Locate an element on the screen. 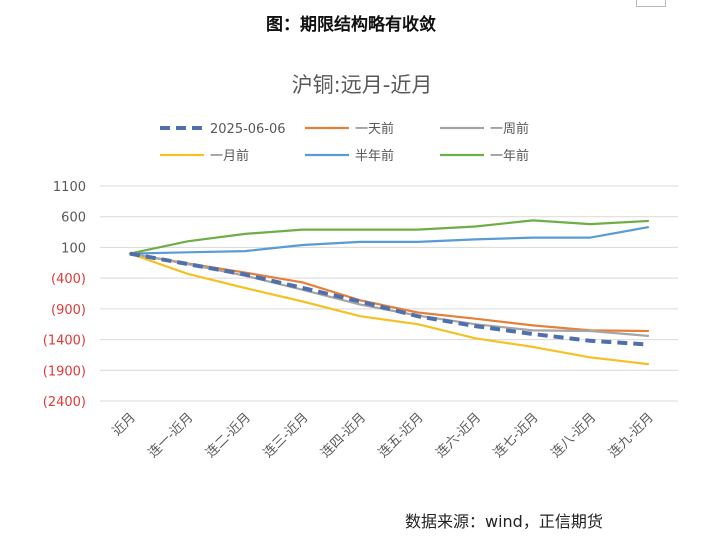 The image size is (702, 542). legend-label: 半年前 is located at coordinates (374, 156).